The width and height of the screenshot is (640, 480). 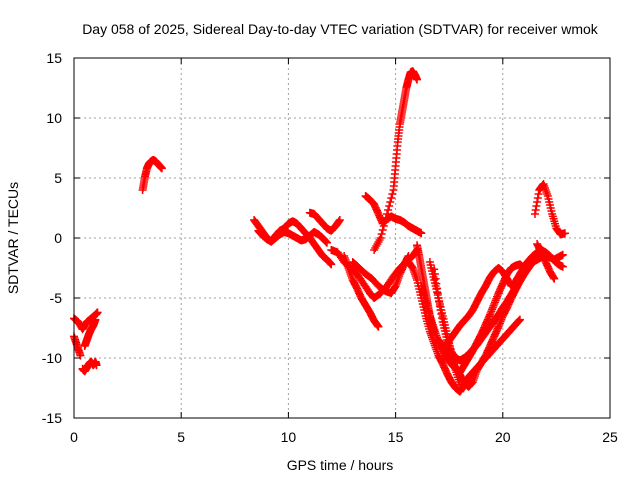 I want to click on y-tick-label: 15, so click(x=54, y=58).